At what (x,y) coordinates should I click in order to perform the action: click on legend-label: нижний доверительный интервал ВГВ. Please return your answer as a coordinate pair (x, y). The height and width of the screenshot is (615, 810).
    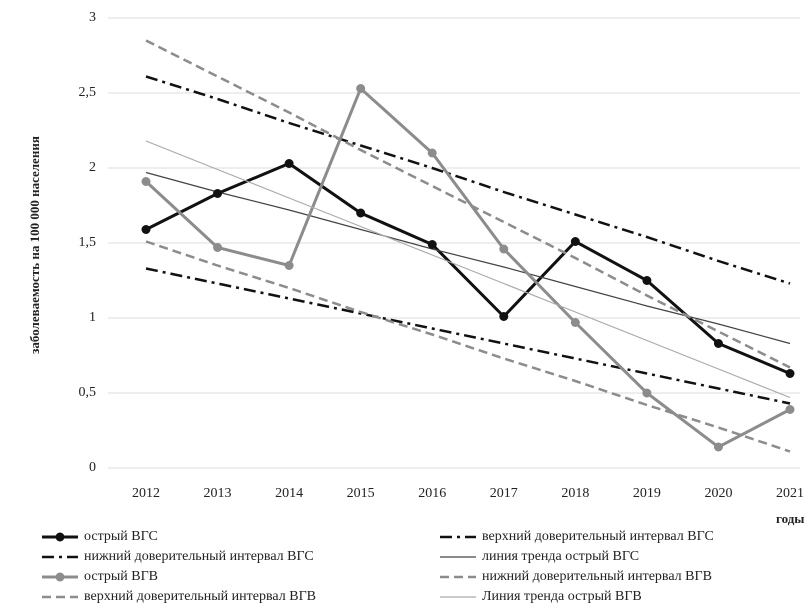
    Looking at the image, I should click on (597, 576).